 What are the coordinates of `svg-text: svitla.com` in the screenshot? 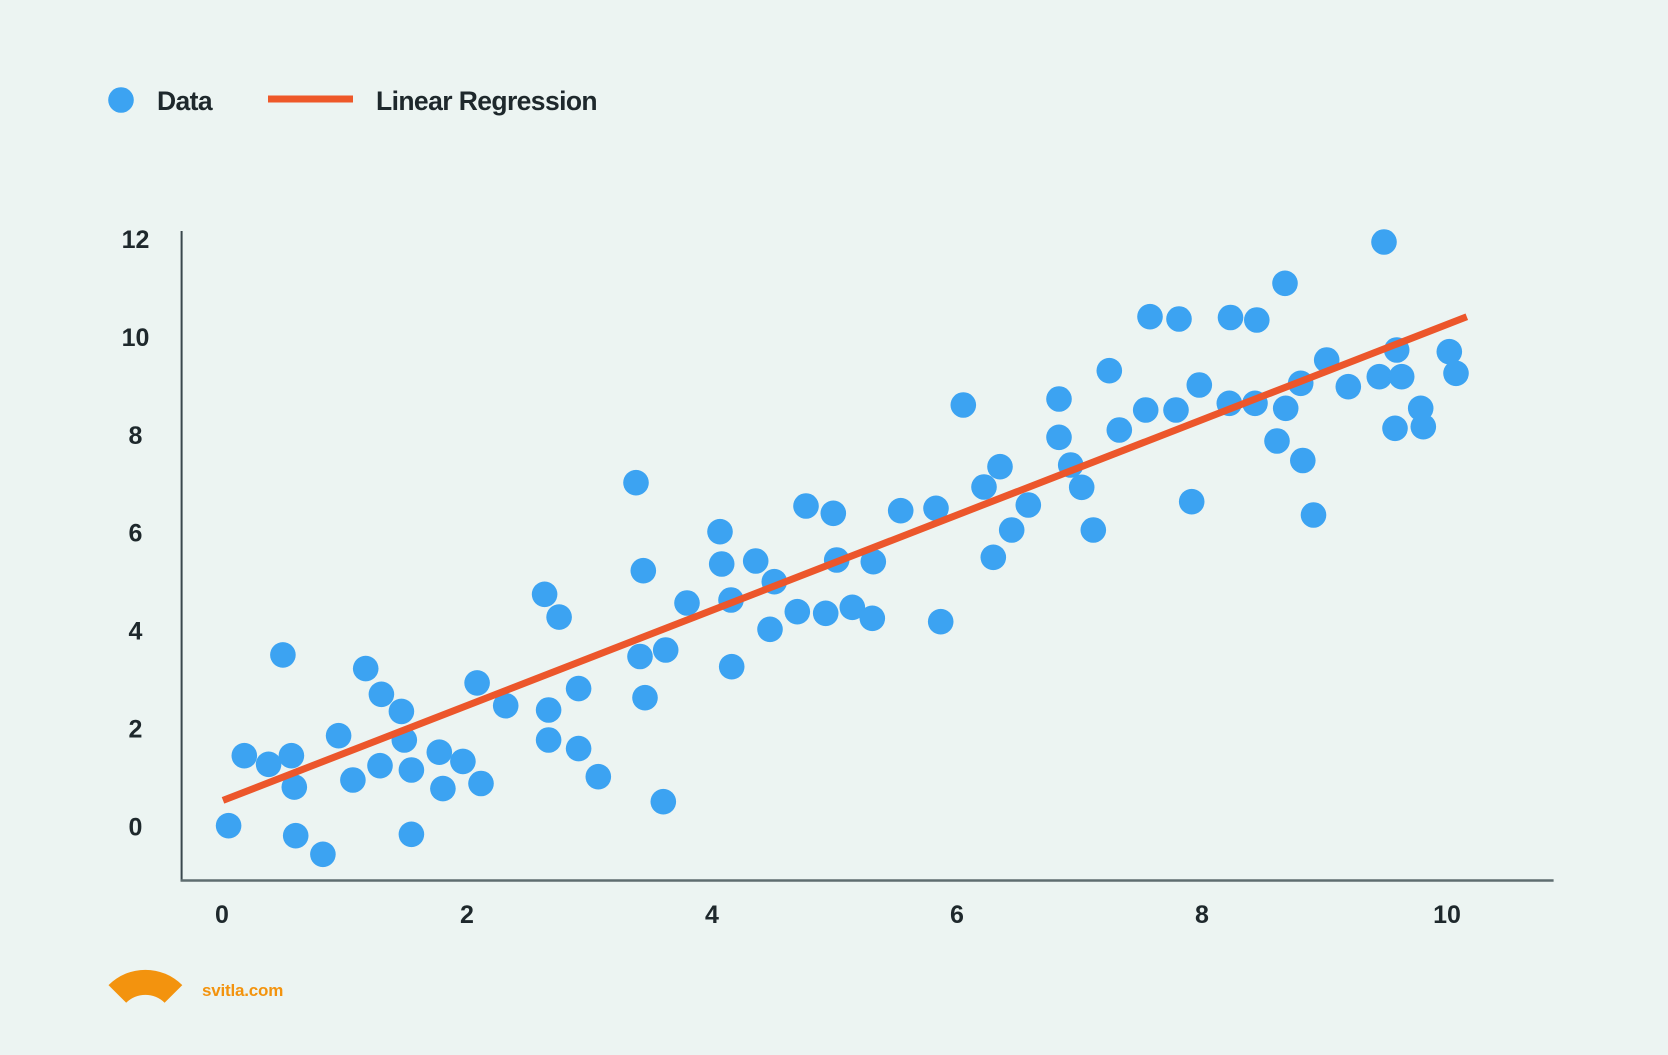 It's located at (242, 990).